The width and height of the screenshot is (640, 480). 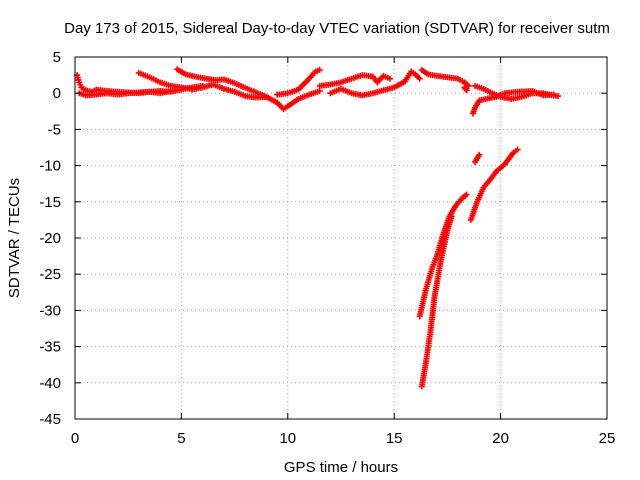 I want to click on y-tick-label: -45, so click(x=50, y=419).